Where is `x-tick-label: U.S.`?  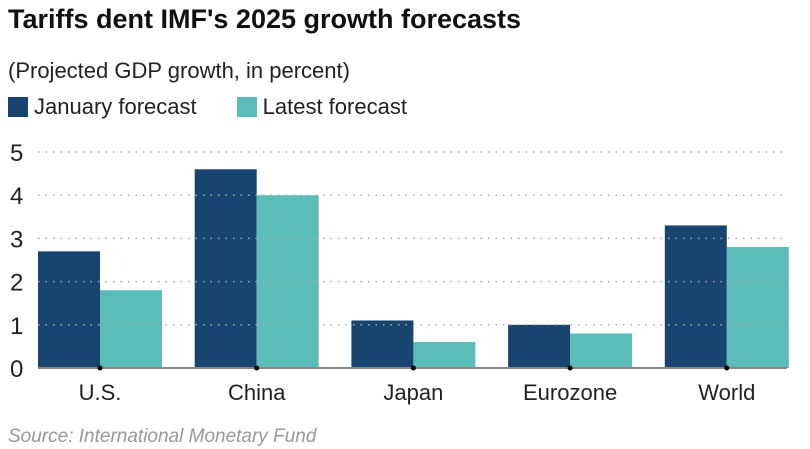 x-tick-label: U.S. is located at coordinates (100, 392).